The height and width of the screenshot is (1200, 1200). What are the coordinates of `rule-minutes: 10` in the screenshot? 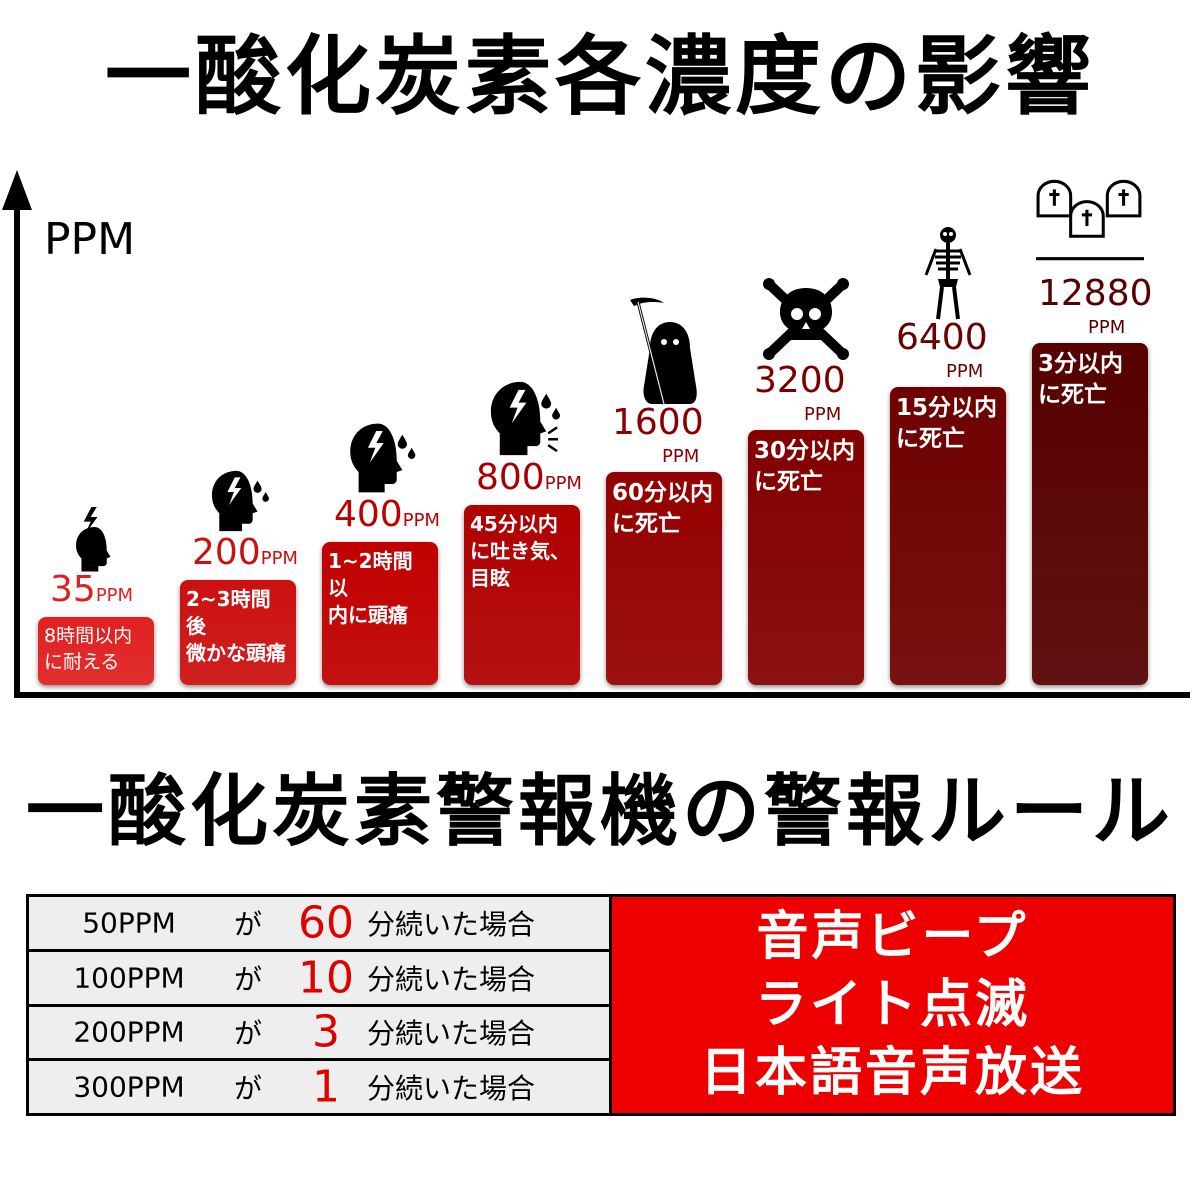 It's located at (326, 978).